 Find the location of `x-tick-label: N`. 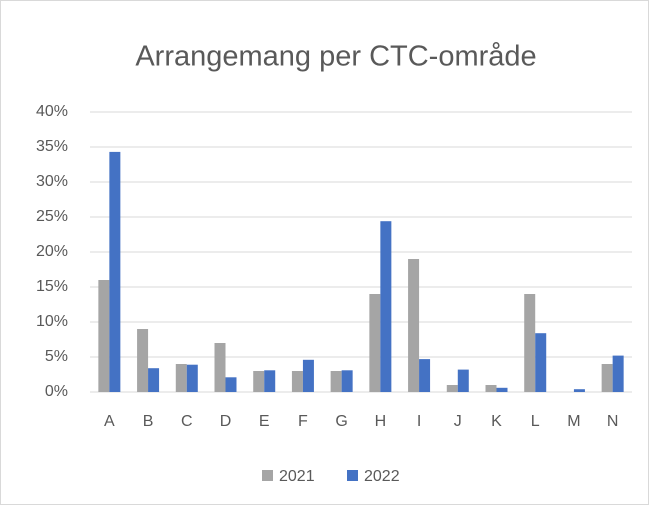

x-tick-label: N is located at coordinates (613, 421).